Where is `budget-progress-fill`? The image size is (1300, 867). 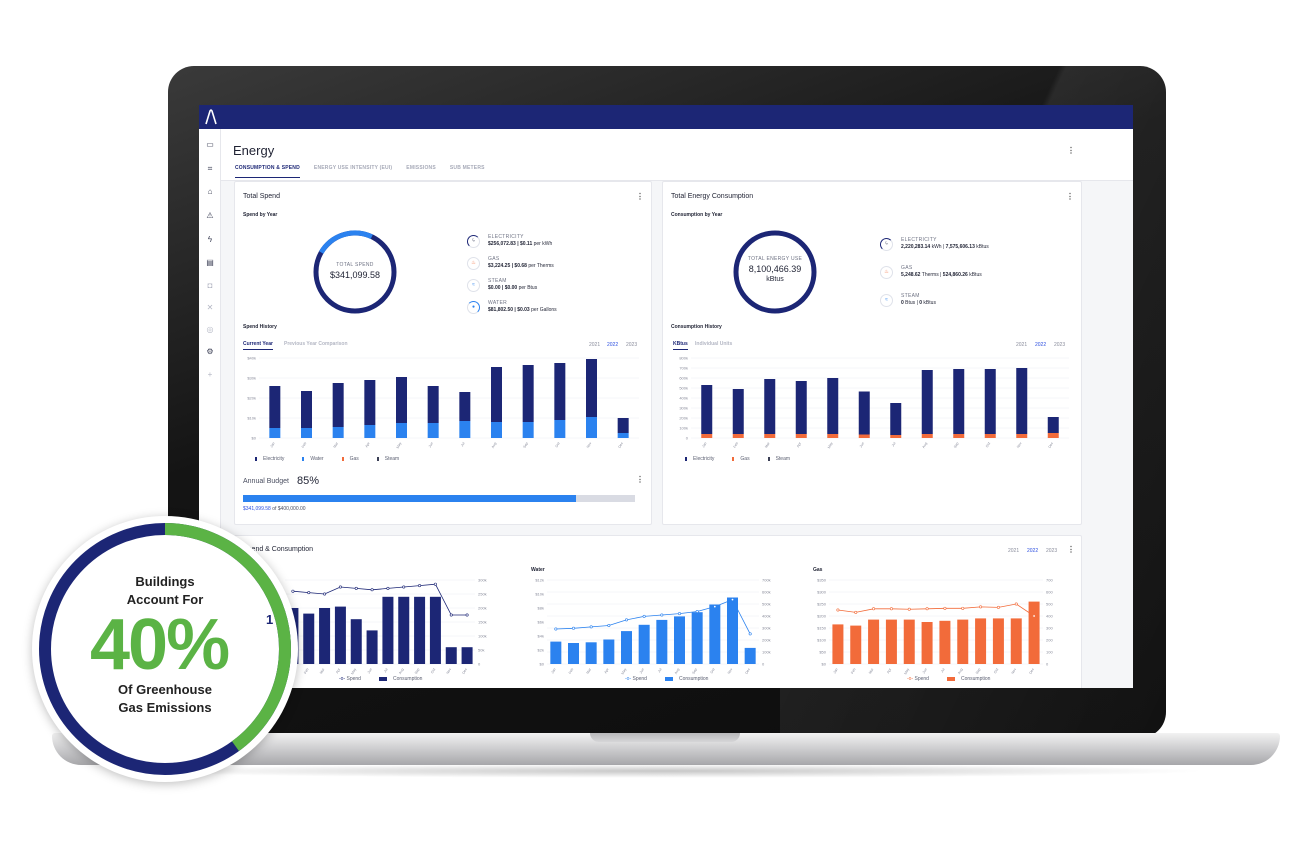
budget-progress-fill is located at coordinates (410, 498).